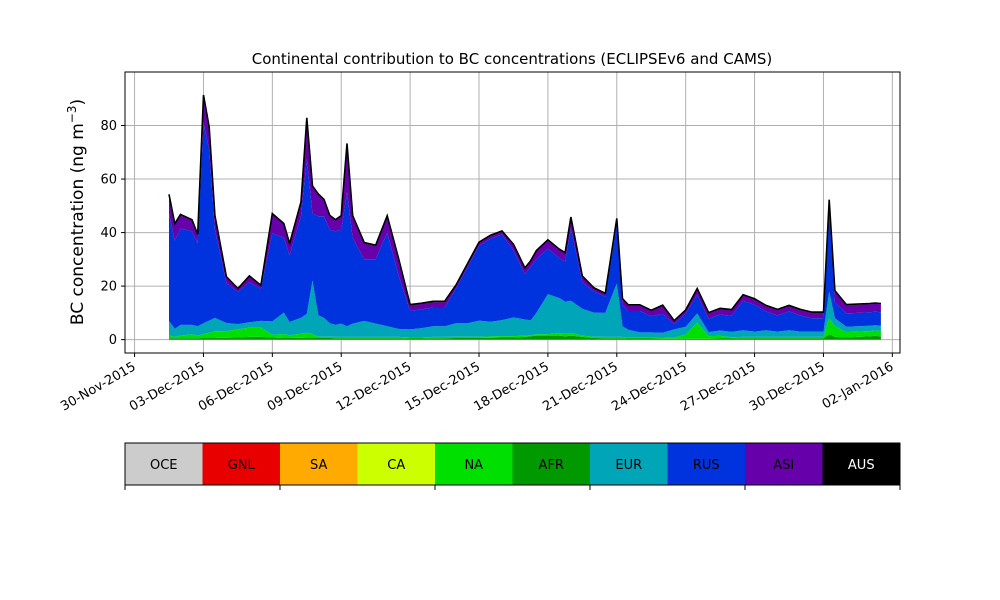 This screenshot has height=600, width=1000. I want to click on colorbar-cell-rus, so click(706, 464).